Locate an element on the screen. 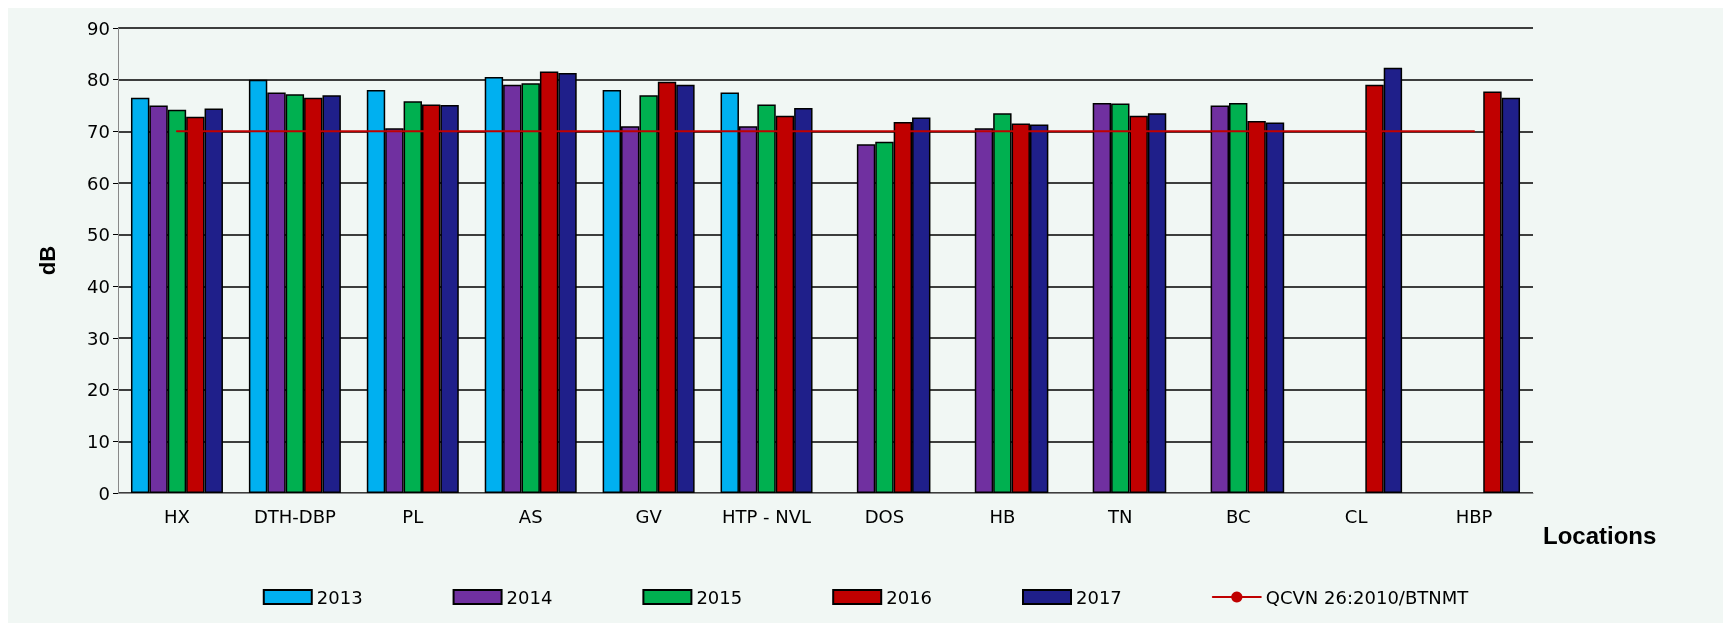 The width and height of the screenshot is (1731, 631). legend-label: 2015 is located at coordinates (719, 597).